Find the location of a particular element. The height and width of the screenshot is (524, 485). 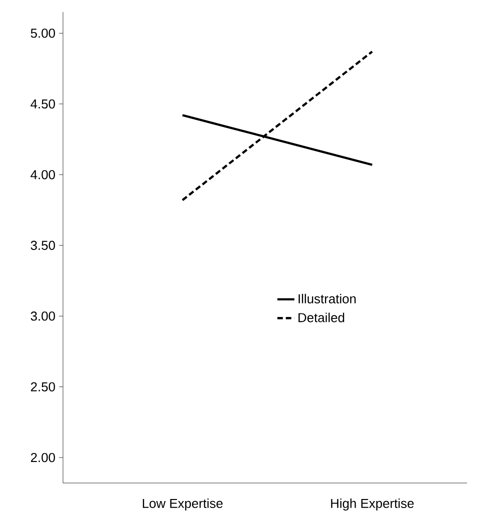

y-tick-label: 4.50 is located at coordinates (42, 104).